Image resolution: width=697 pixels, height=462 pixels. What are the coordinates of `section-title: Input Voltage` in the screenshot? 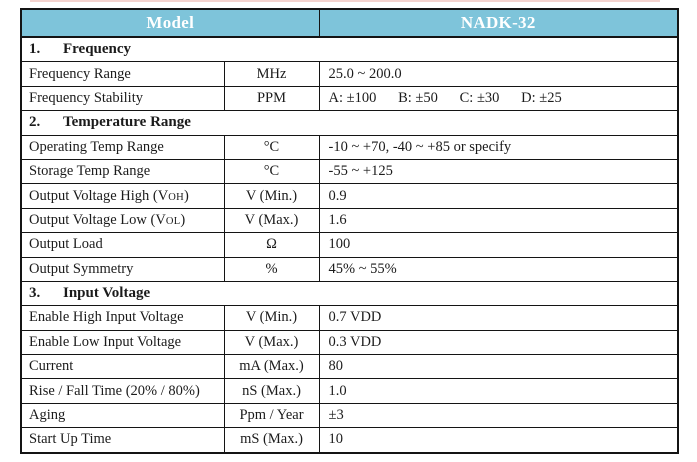 It's located at (107, 293).